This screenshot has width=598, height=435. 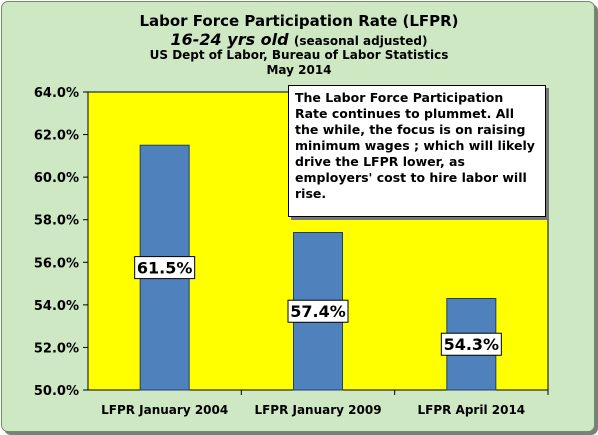 I want to click on subtitle-age-range: 16-24 yrs old, so click(x=229, y=39).